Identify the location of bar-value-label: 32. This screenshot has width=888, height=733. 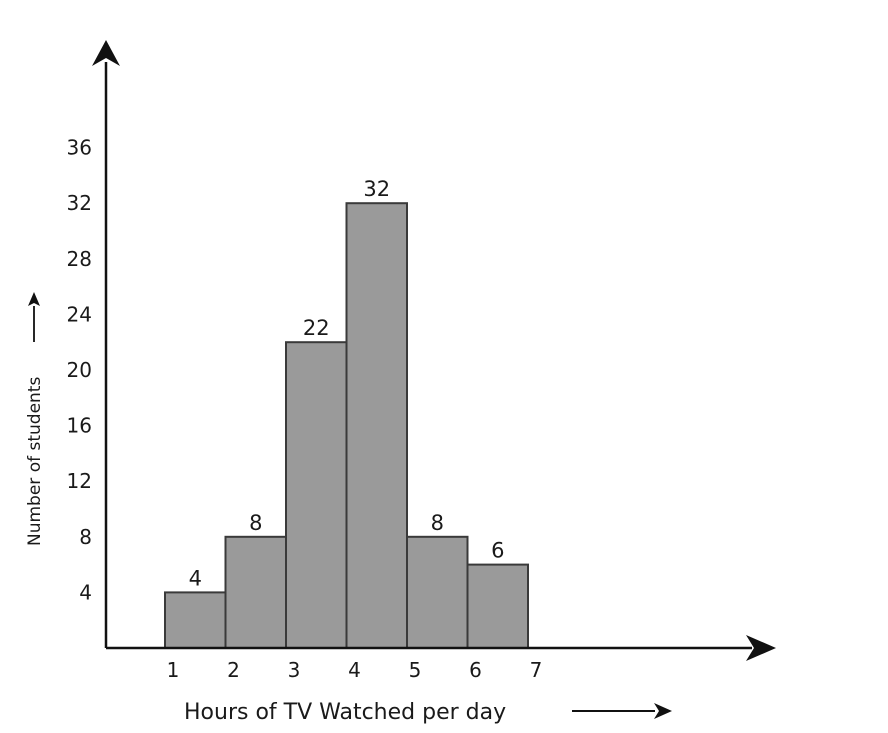
(376, 189).